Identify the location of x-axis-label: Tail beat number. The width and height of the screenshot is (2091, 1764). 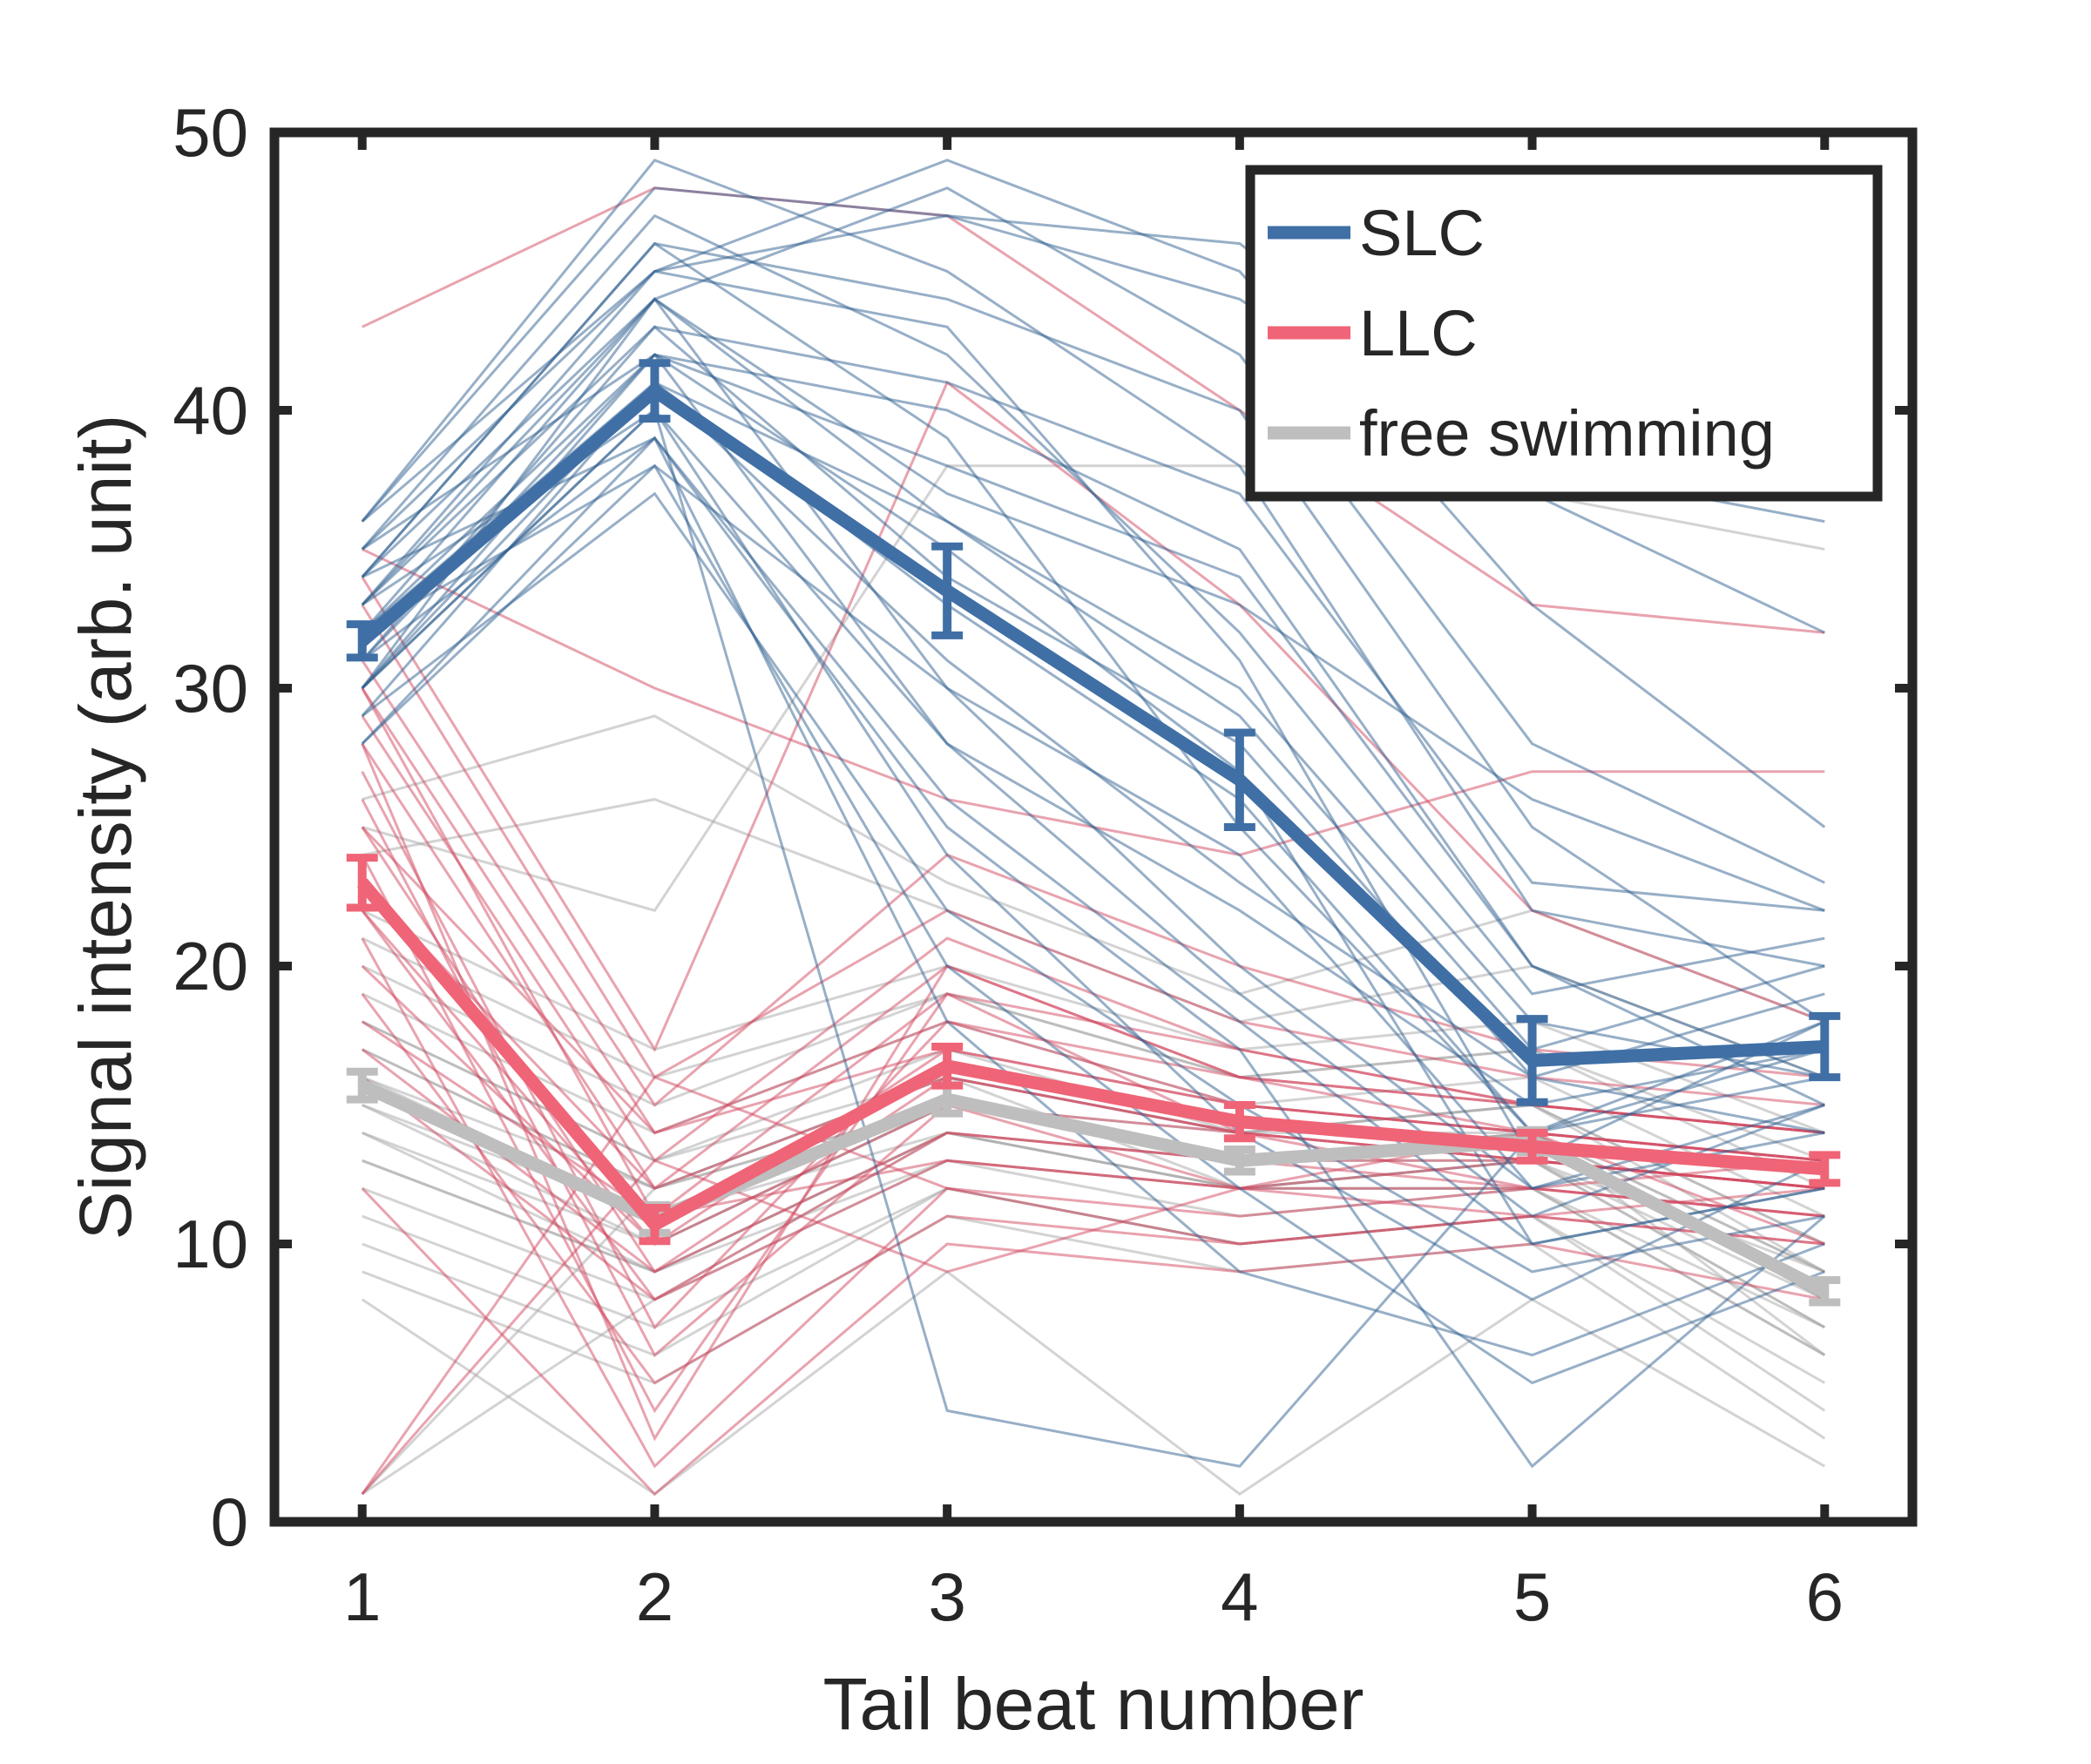
(1093, 1704).